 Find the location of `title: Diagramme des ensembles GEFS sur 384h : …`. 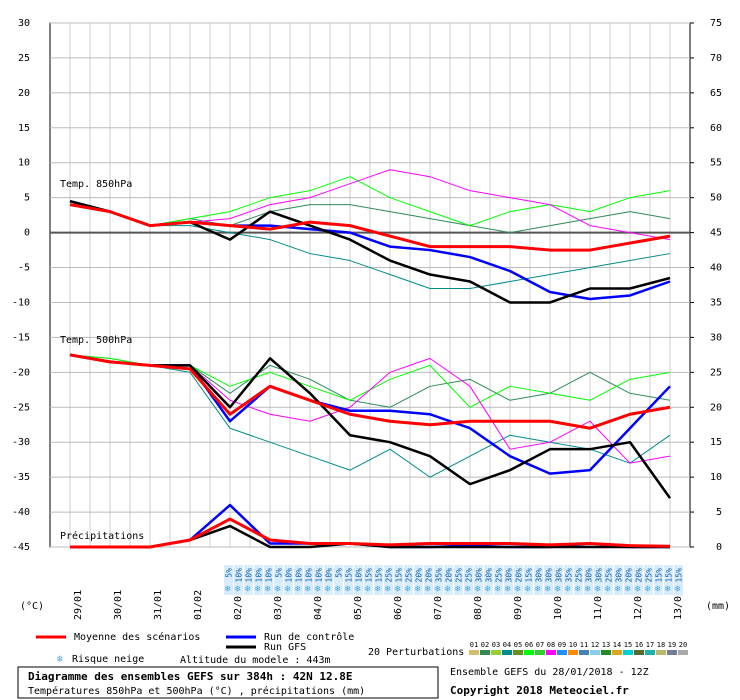

title: Diagramme des ensembles GEFS sur 384h : … is located at coordinates (190, 676).